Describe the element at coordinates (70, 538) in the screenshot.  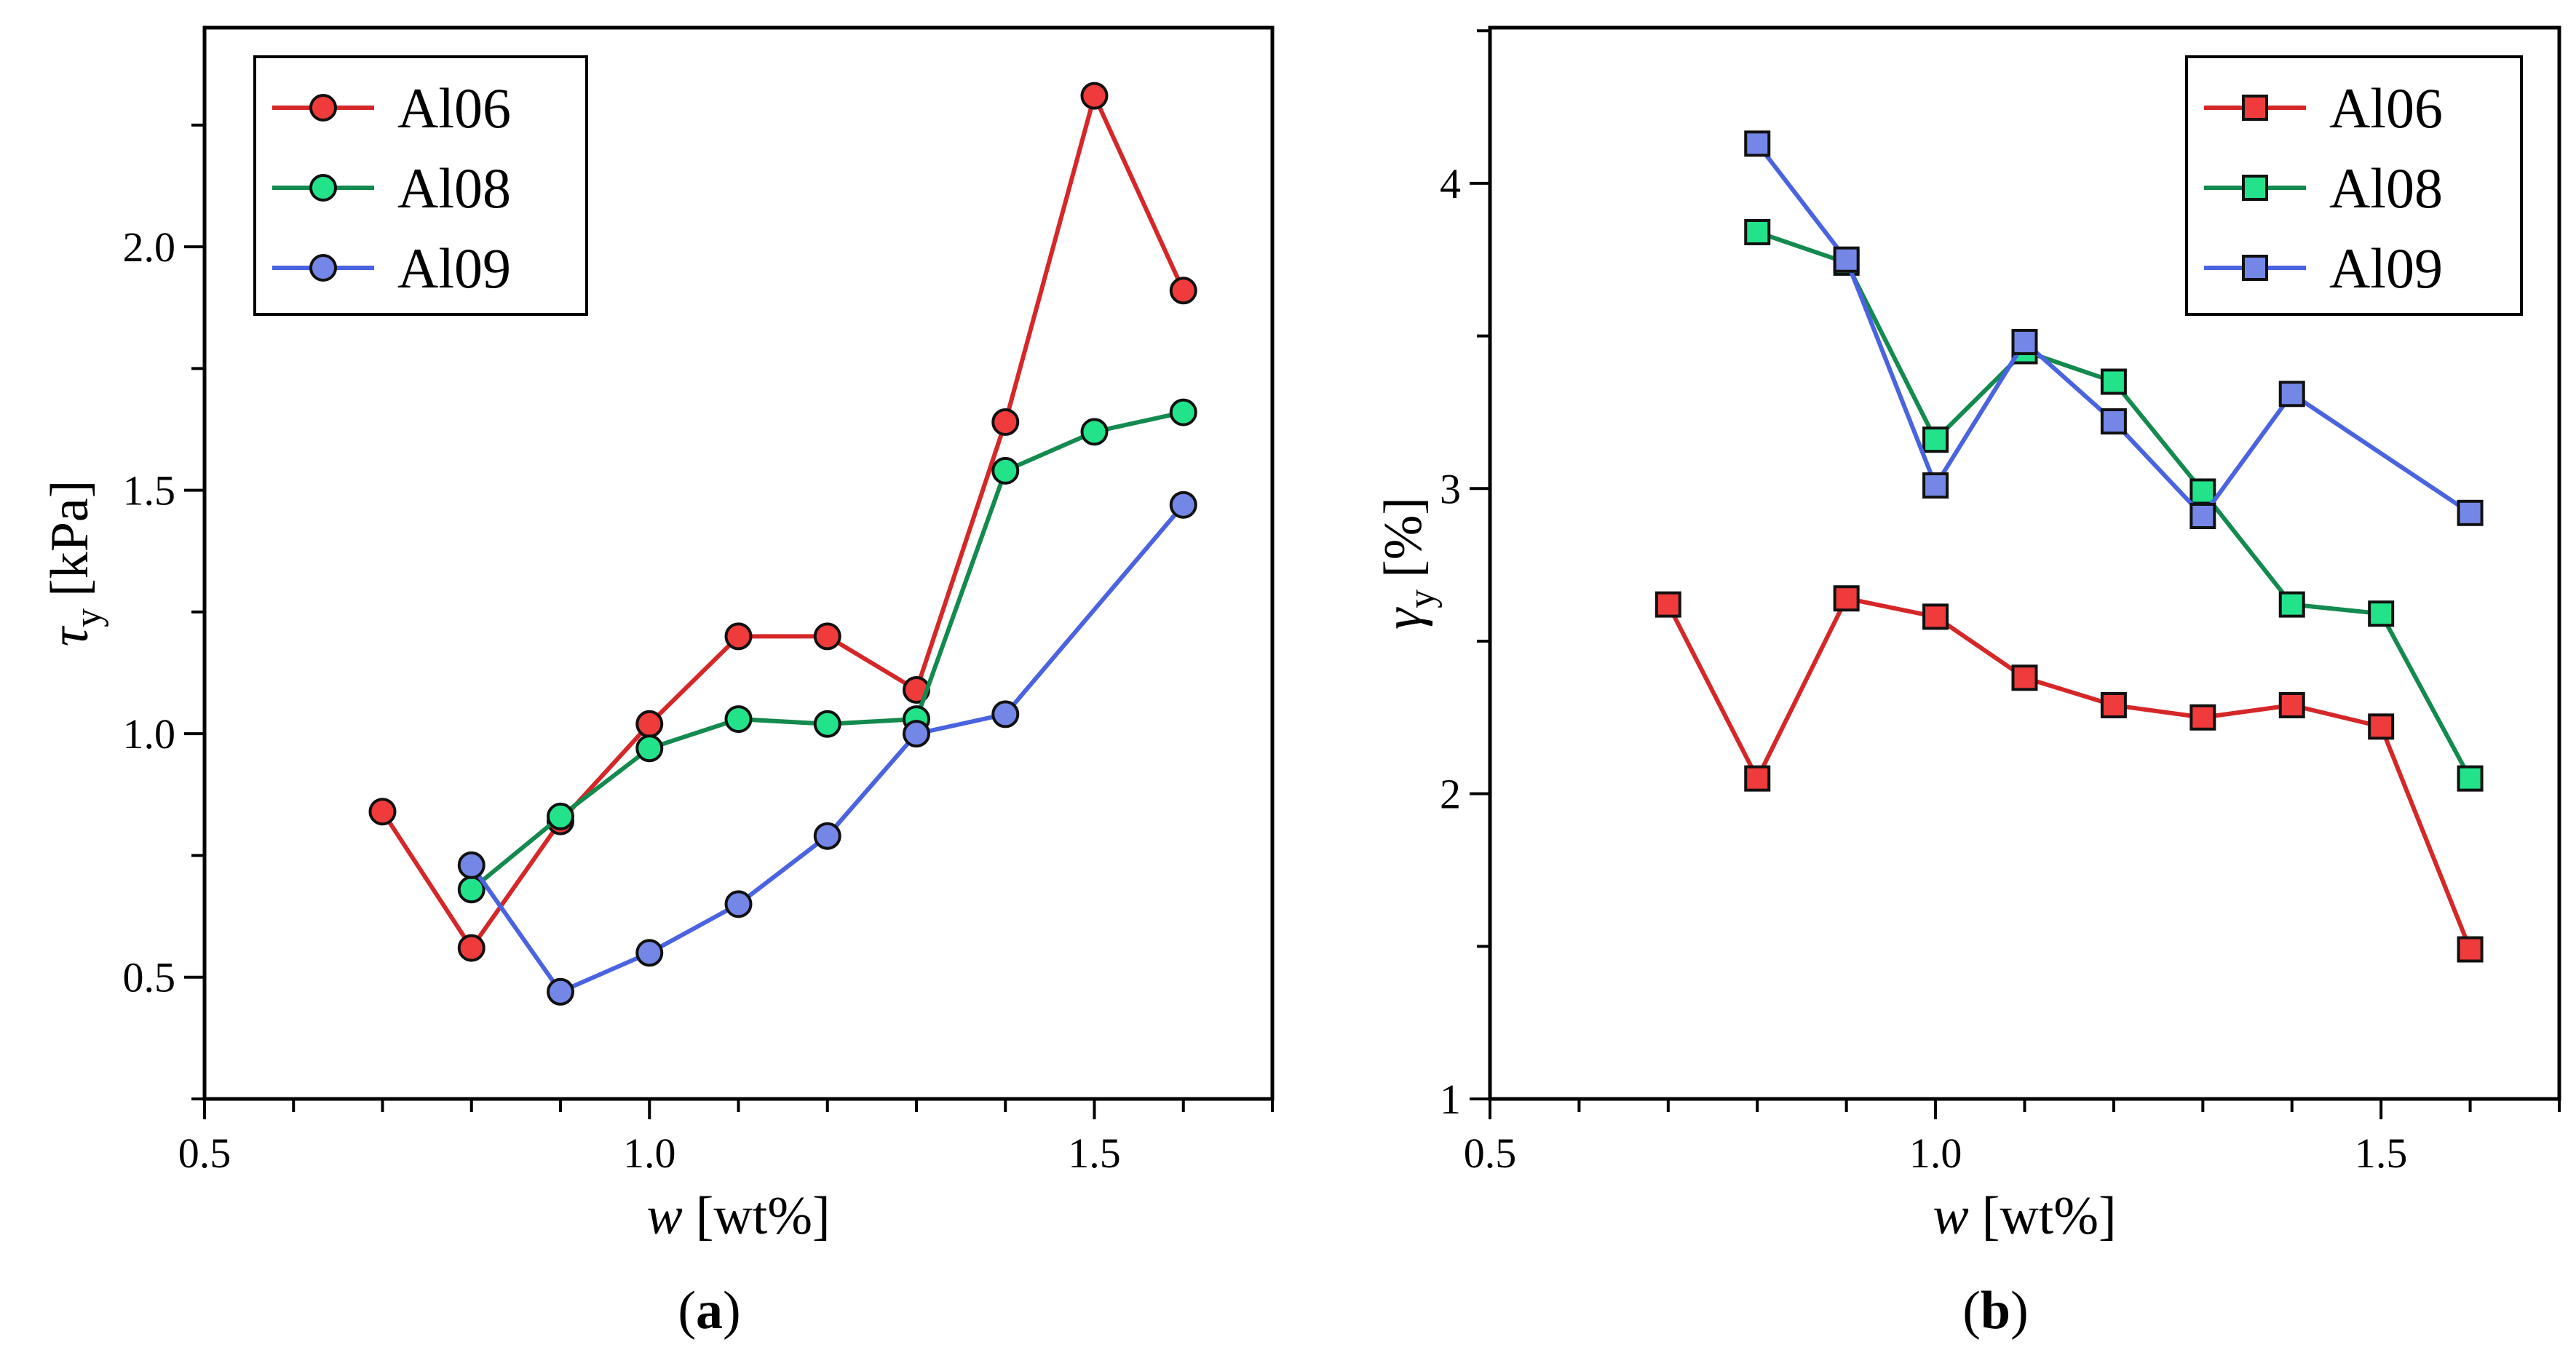
I see `y-axis-unit: [kPa]` at that location.